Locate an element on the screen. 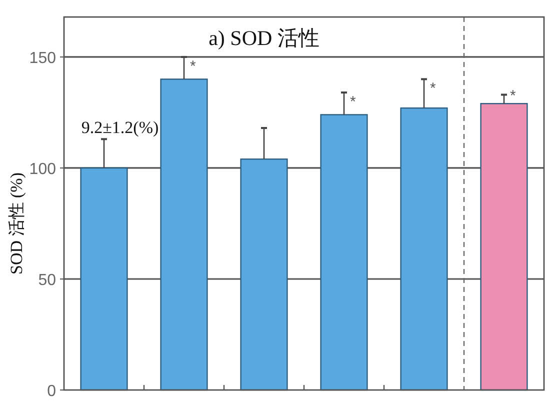 The height and width of the screenshot is (403, 547). annotation: 9.2±1.2(%) is located at coordinates (120, 128).